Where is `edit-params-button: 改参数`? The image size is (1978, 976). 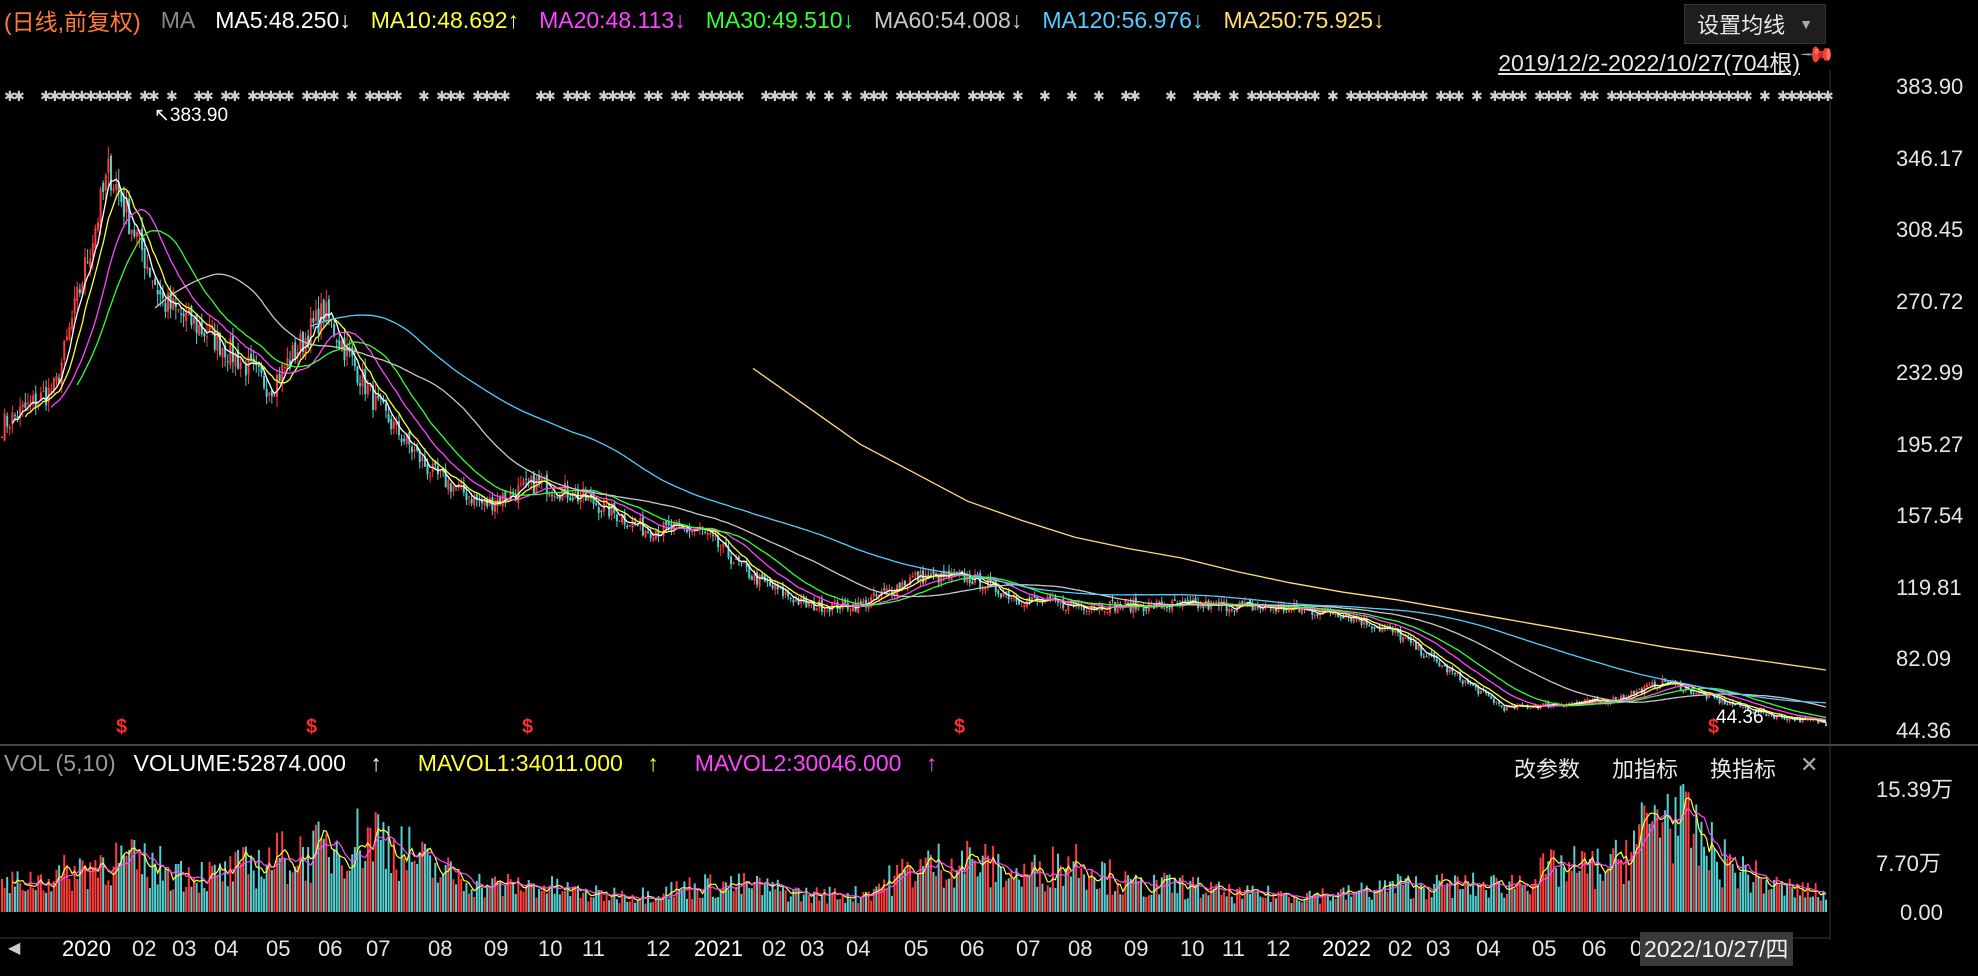
edit-params-button: 改参数 is located at coordinates (1547, 769).